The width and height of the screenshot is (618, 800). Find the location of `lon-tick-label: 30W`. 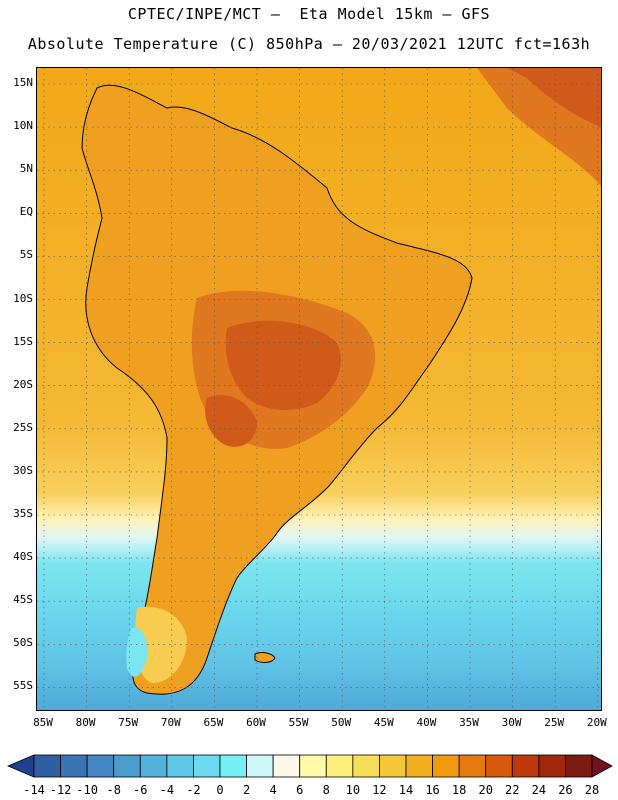

lon-tick-label: 30W is located at coordinates (511, 722).